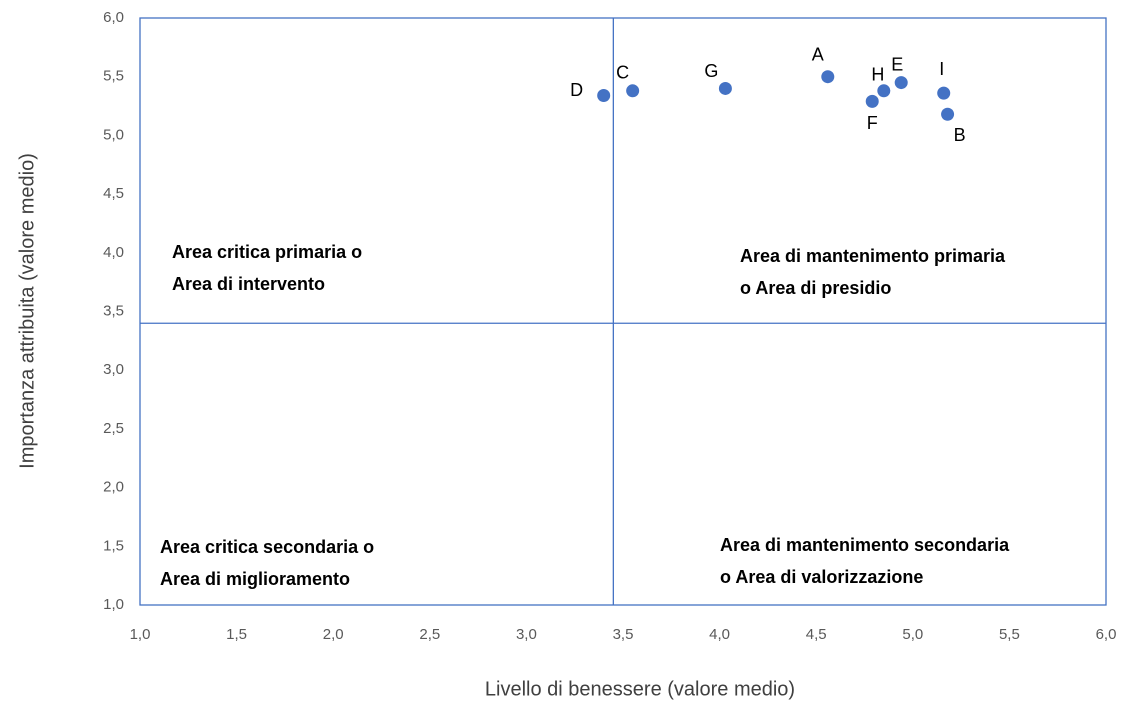 This screenshot has width=1126, height=704. What do you see at coordinates (113, 428) in the screenshot?
I see `y-tick-label: 2,5` at bounding box center [113, 428].